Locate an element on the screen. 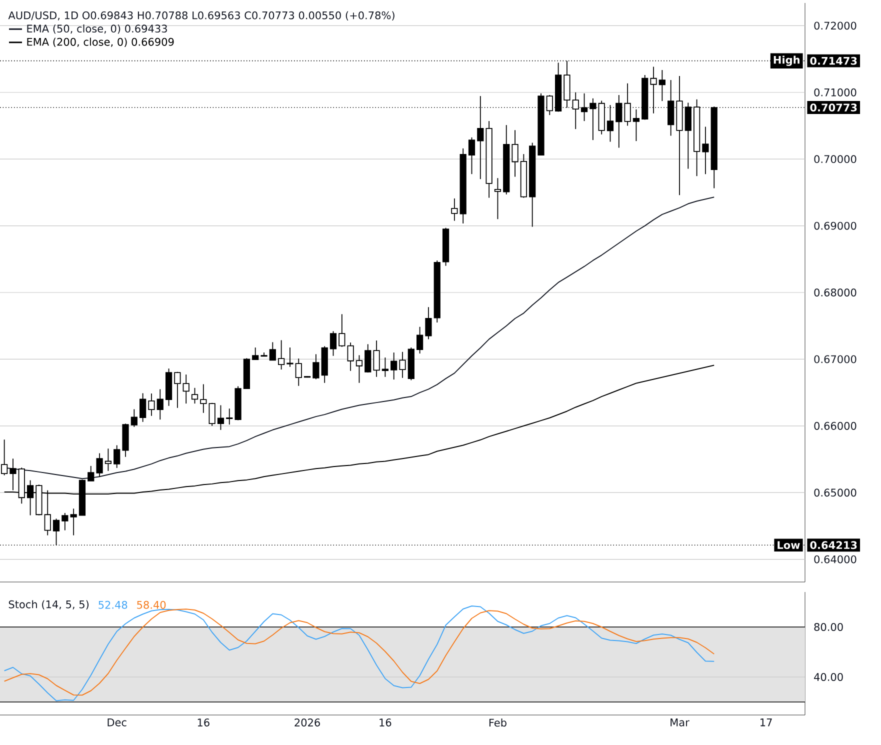 Image resolution: width=881 pixels, height=745 pixels. text: AUD/USD, 1D O0.69843 H0.70788 L0.69563 C0.70773 0.00550 (+0.78%) is located at coordinates (201, 16).